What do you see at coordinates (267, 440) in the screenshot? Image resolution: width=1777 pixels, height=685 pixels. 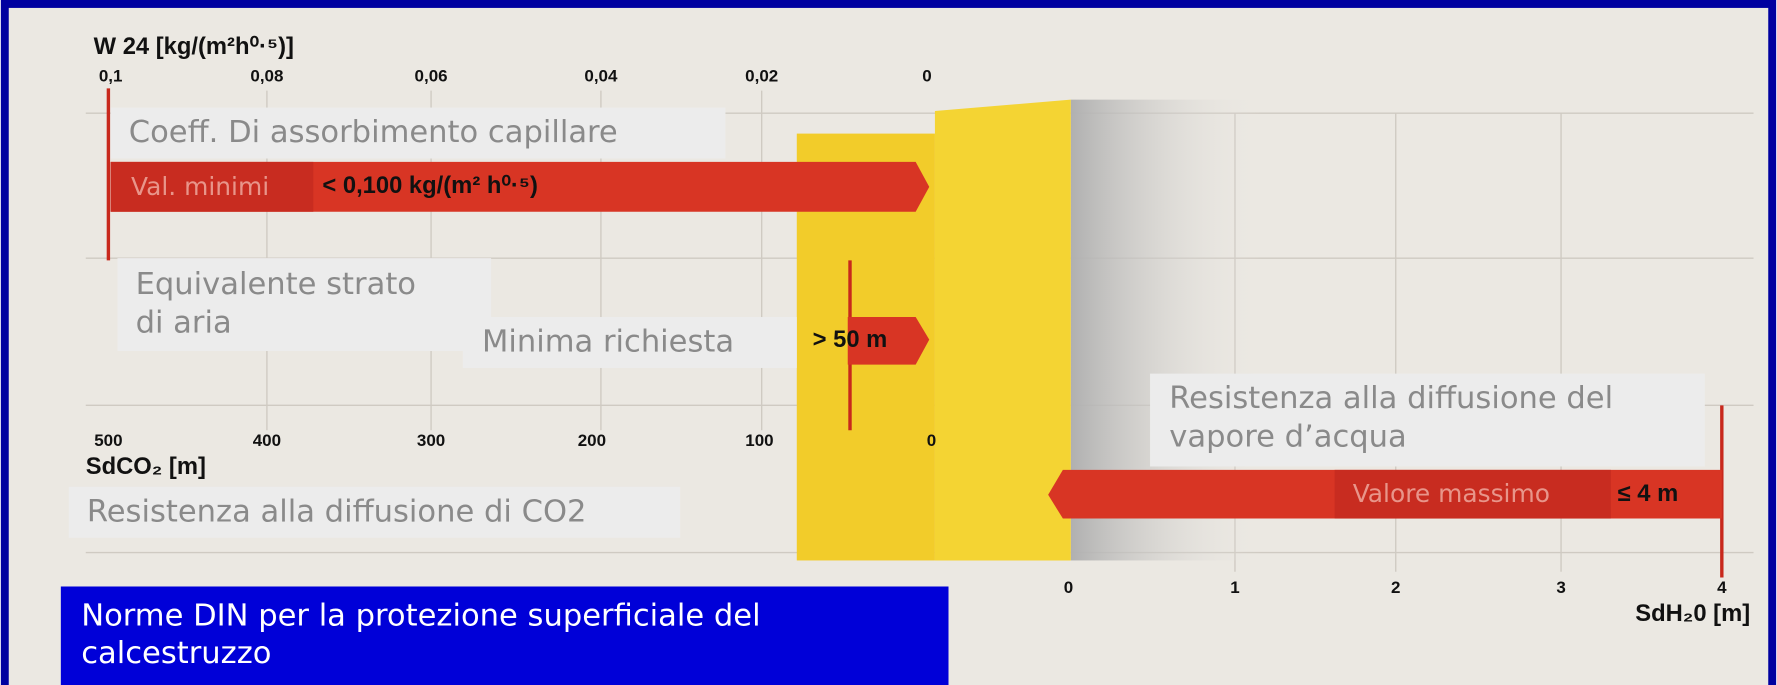 I see `tick-label: 400` at bounding box center [267, 440].